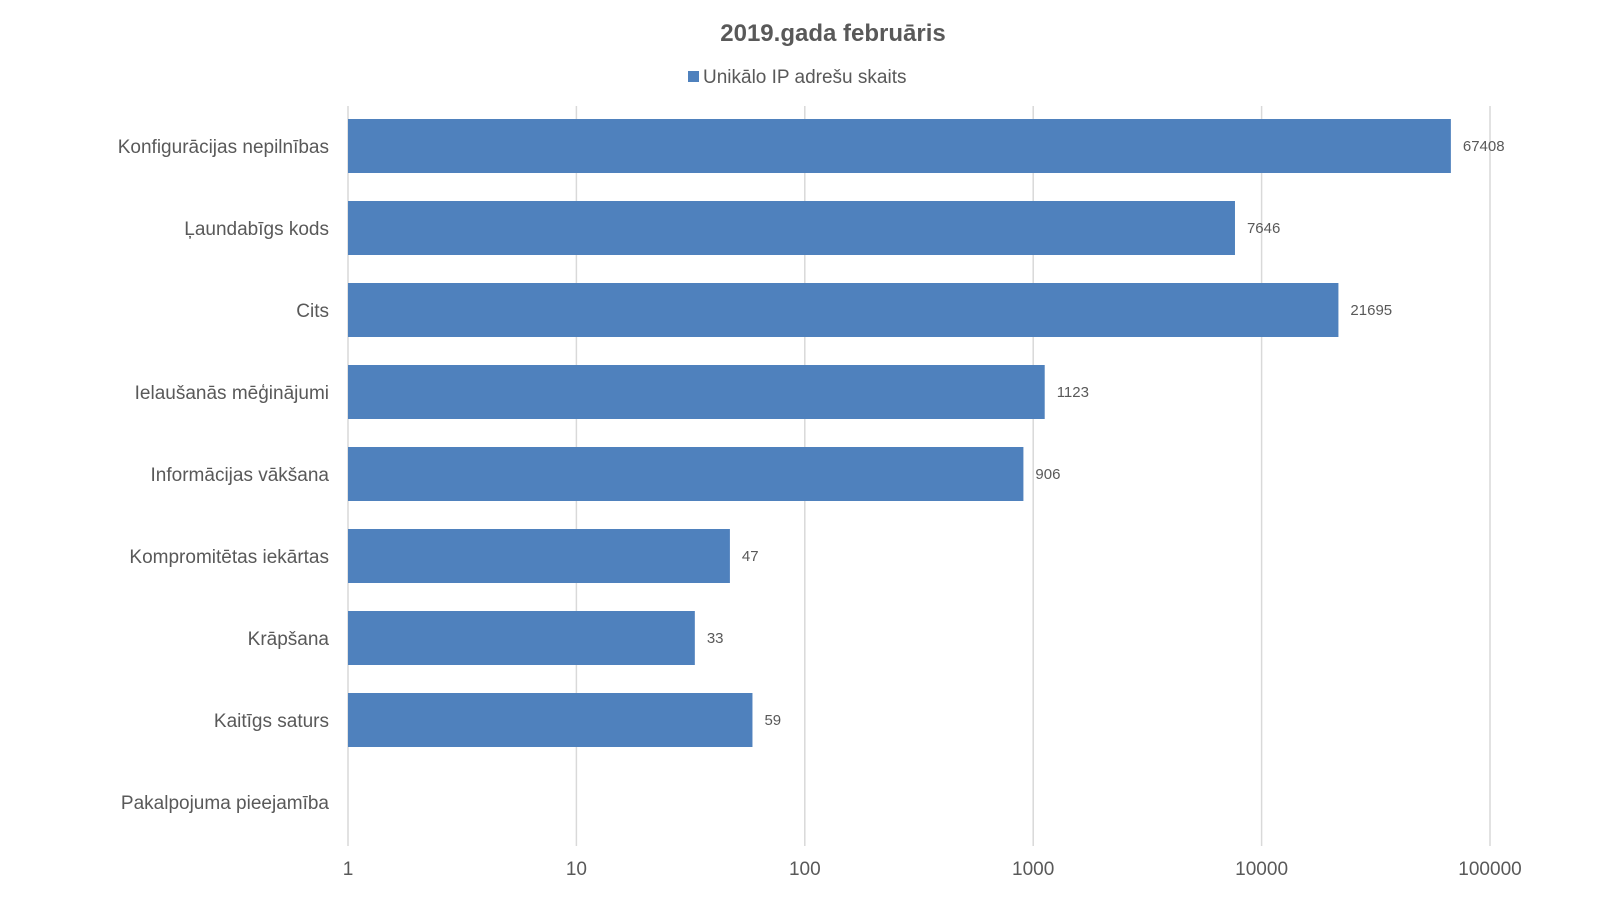  I want to click on data-label: 7646, so click(1263, 228).